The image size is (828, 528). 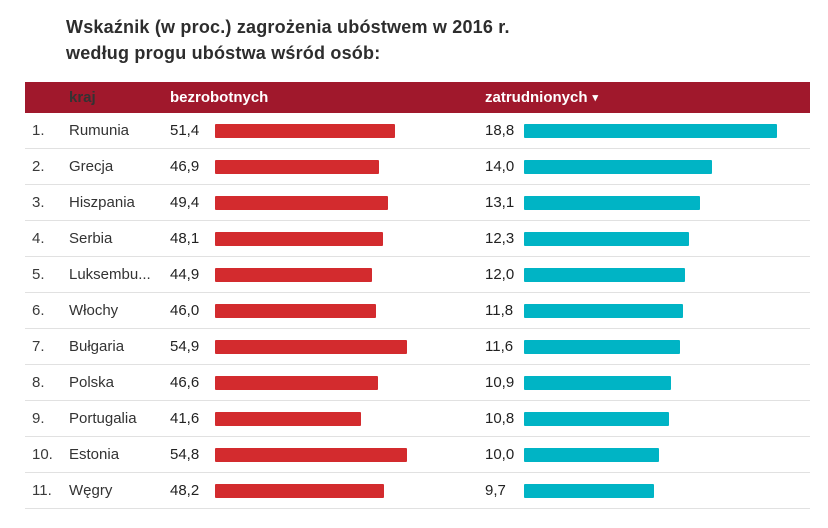 I want to click on row-country: Grecja, so click(x=91, y=166).